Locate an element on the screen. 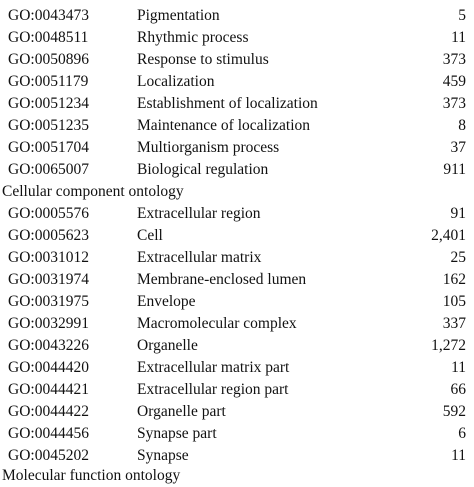 The height and width of the screenshot is (487, 474). go-id: GO:0031975 is located at coordinates (48, 301).